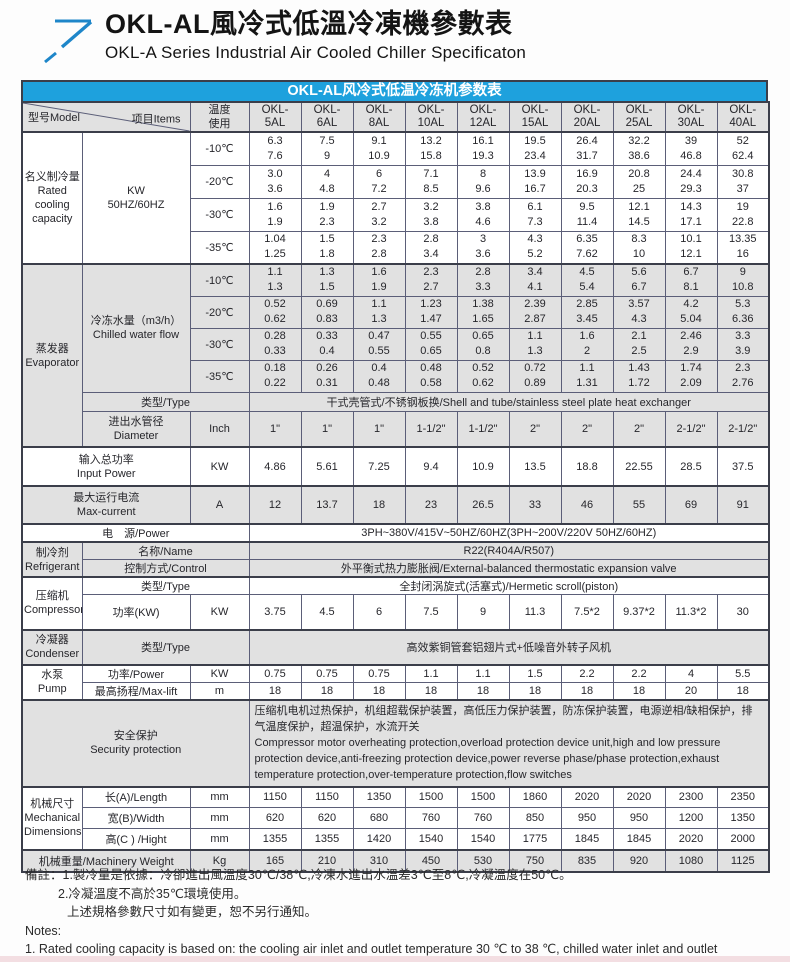 The height and width of the screenshot is (962, 790). Describe the element at coordinates (535, 860) in the screenshot. I see `value-cell: 750` at that location.